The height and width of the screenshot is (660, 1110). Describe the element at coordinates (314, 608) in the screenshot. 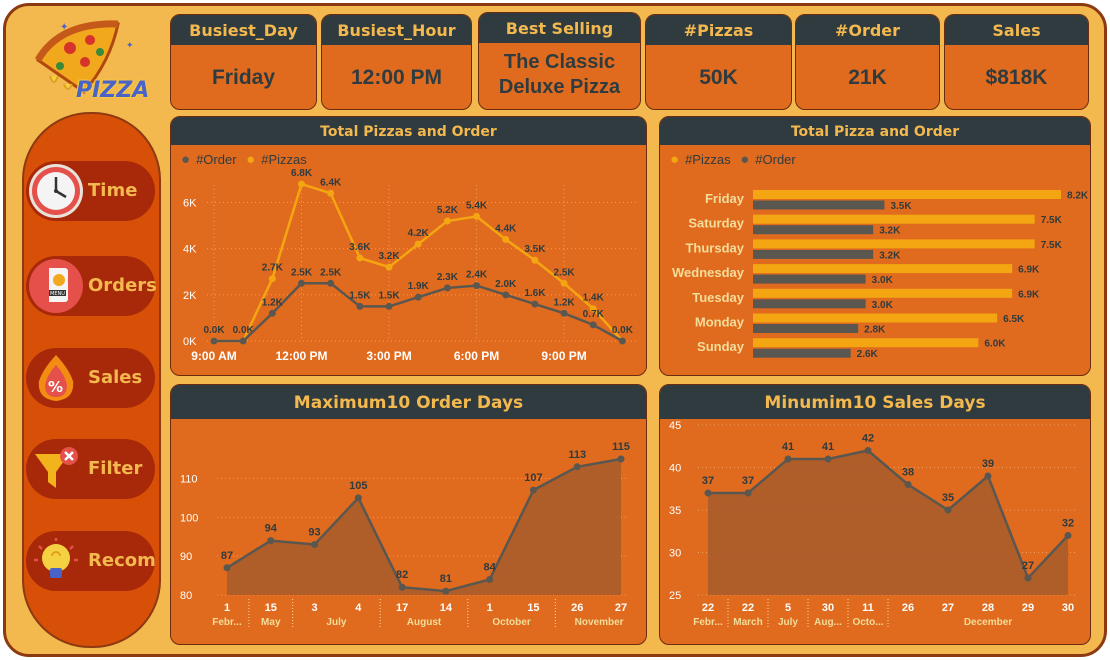

I see `x-day-label: 3` at that location.